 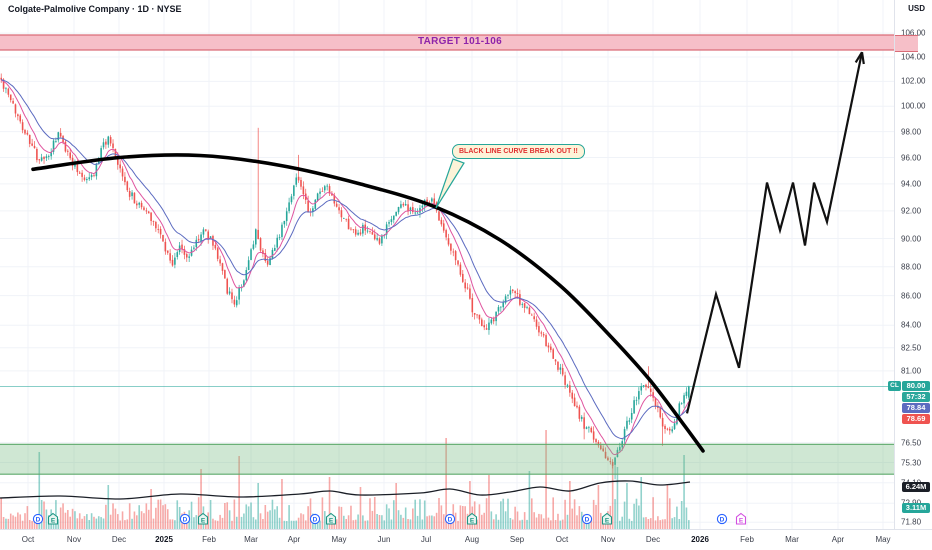 I want to click on price-tick: 106.00, so click(x=913, y=33).